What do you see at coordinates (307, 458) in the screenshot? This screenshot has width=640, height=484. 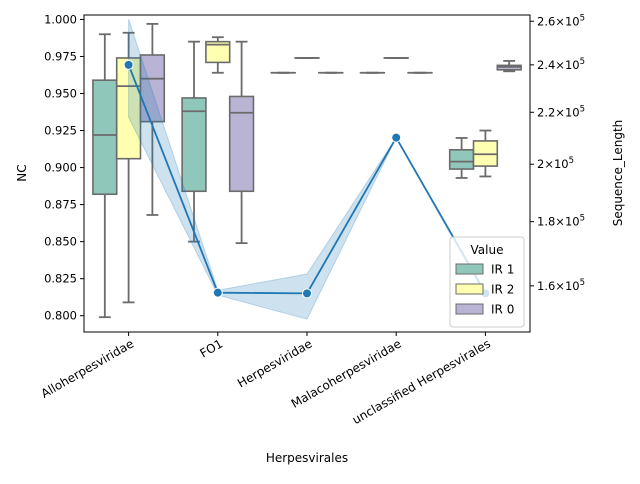 I see `x-axis-label: Herpesvirales` at bounding box center [307, 458].